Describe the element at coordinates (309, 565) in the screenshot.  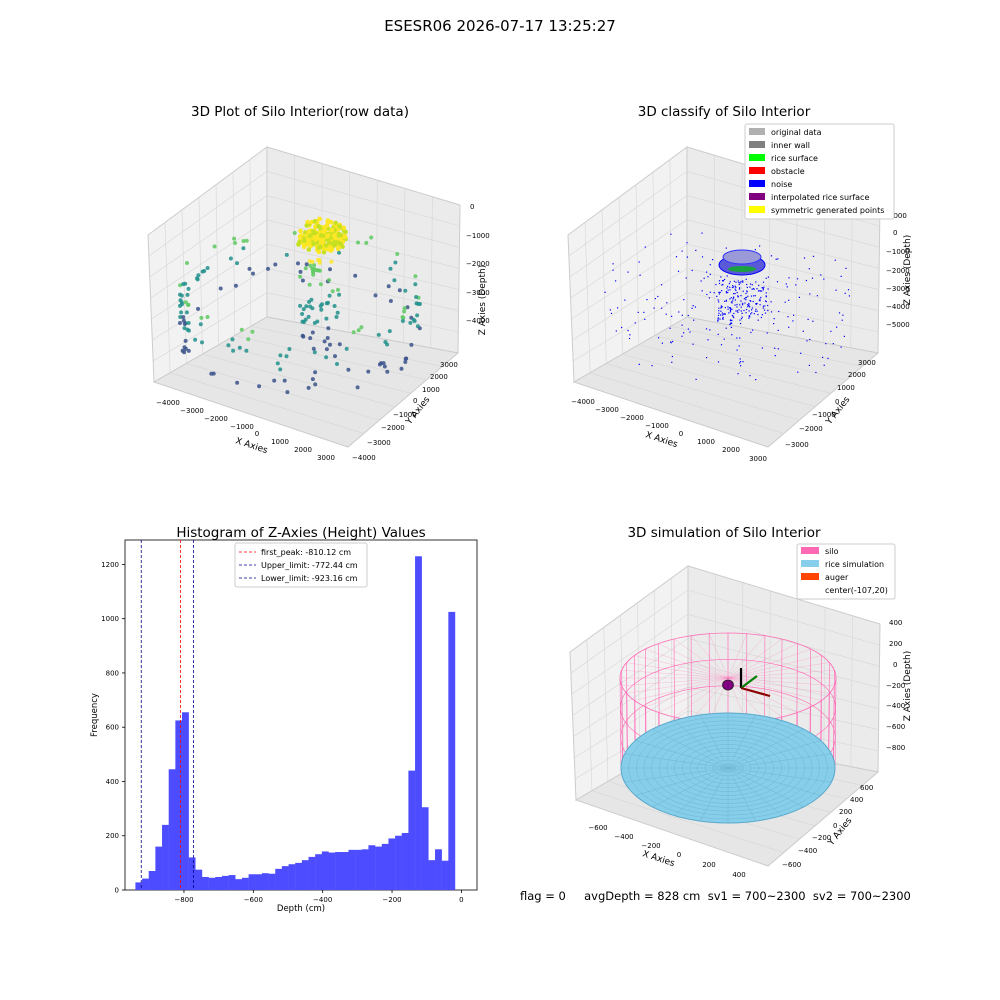
I see `legend-upper-limit-label: Upper_limit: -772.44 cm` at that location.